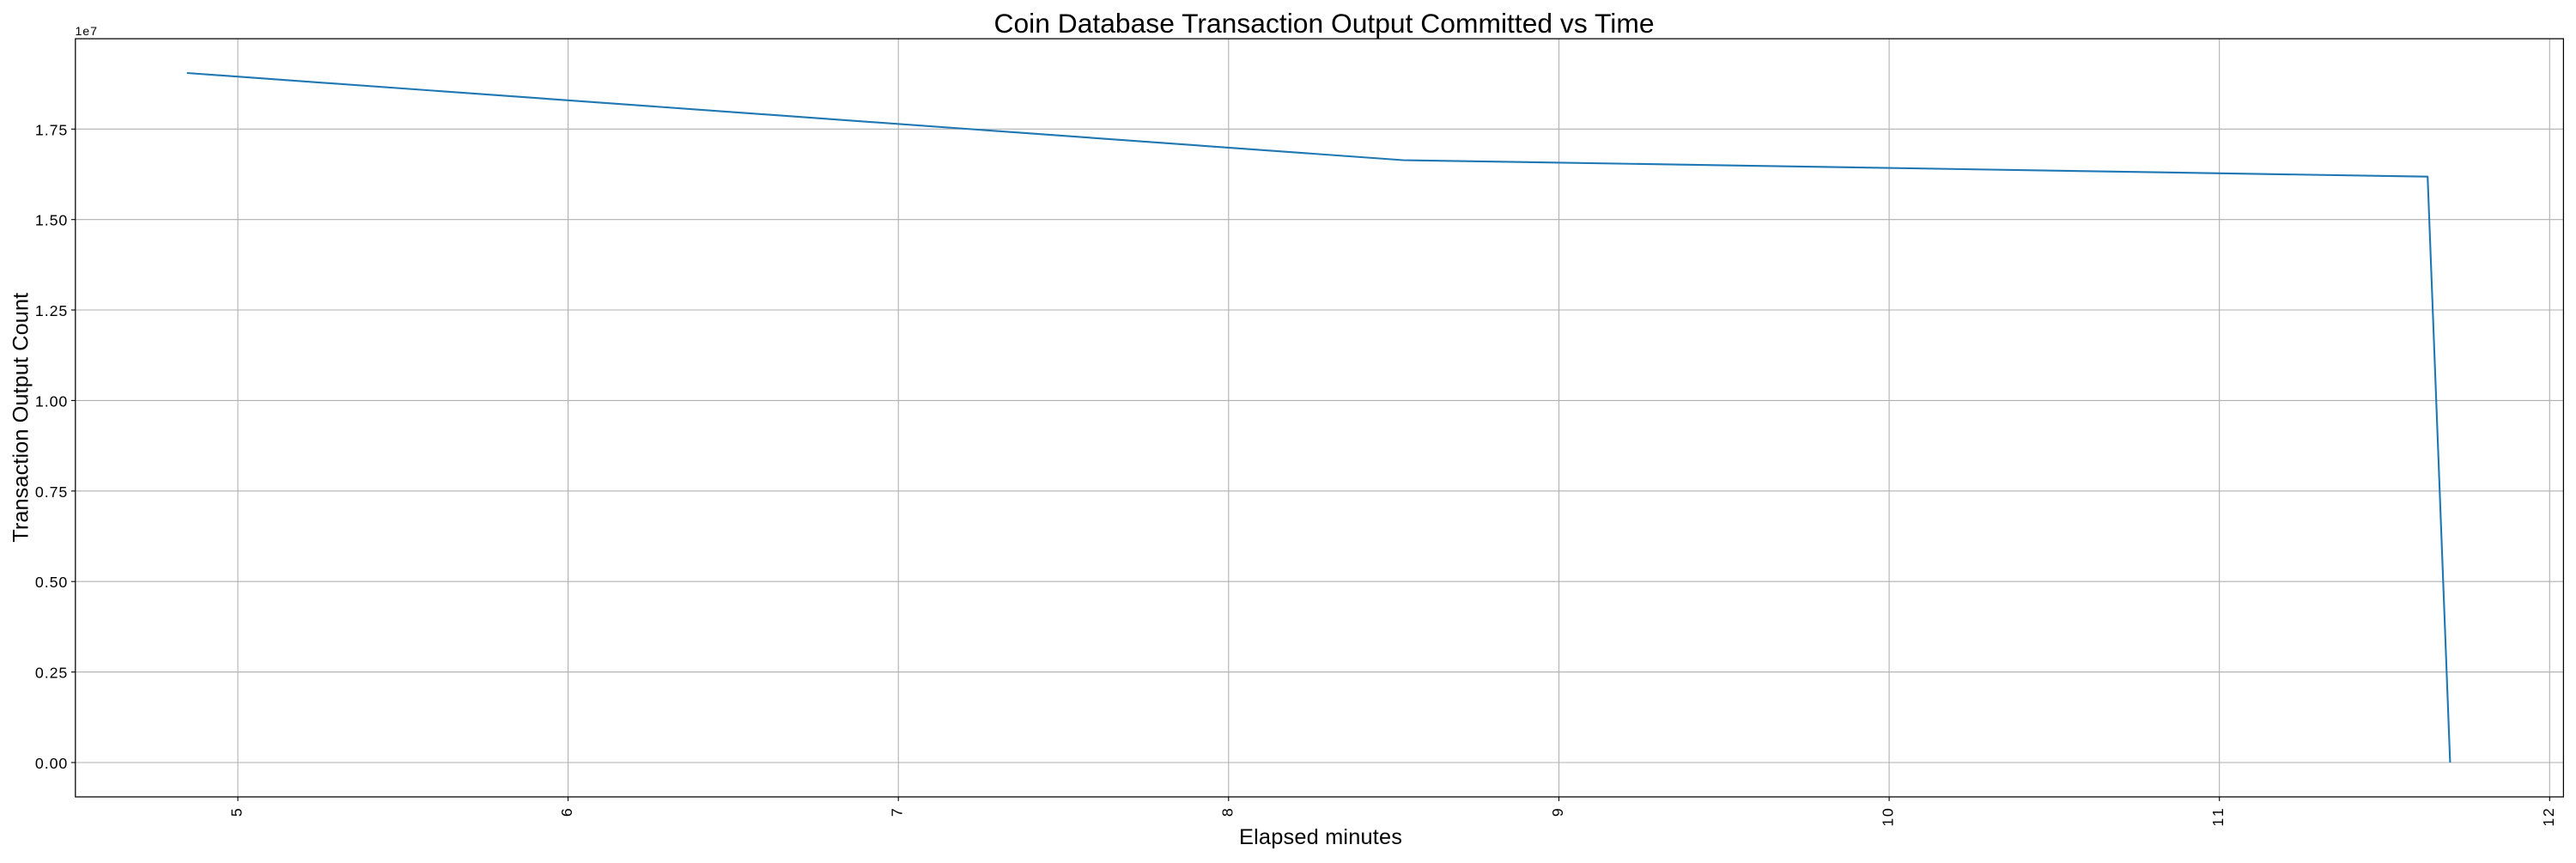 The height and width of the screenshot is (863, 2576). Describe the element at coordinates (566, 813) in the screenshot. I see `svg-text: 6` at that location.